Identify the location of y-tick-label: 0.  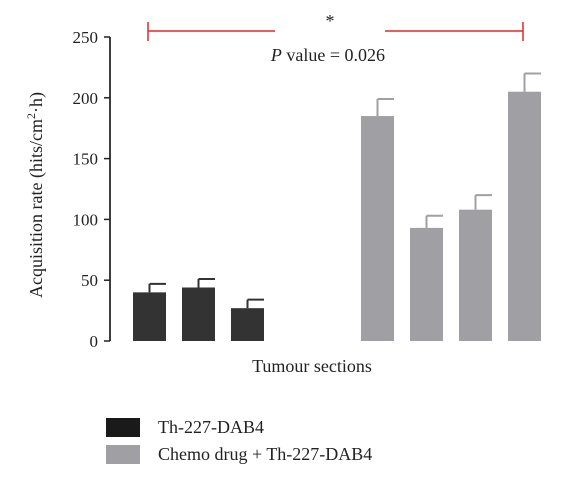
(94, 341).